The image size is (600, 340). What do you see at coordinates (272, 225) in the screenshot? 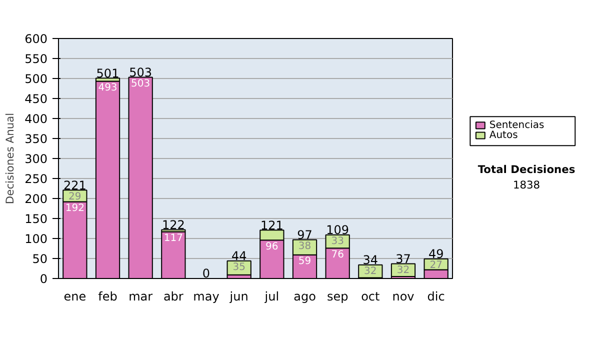
I see `total-label: 121` at bounding box center [272, 225].